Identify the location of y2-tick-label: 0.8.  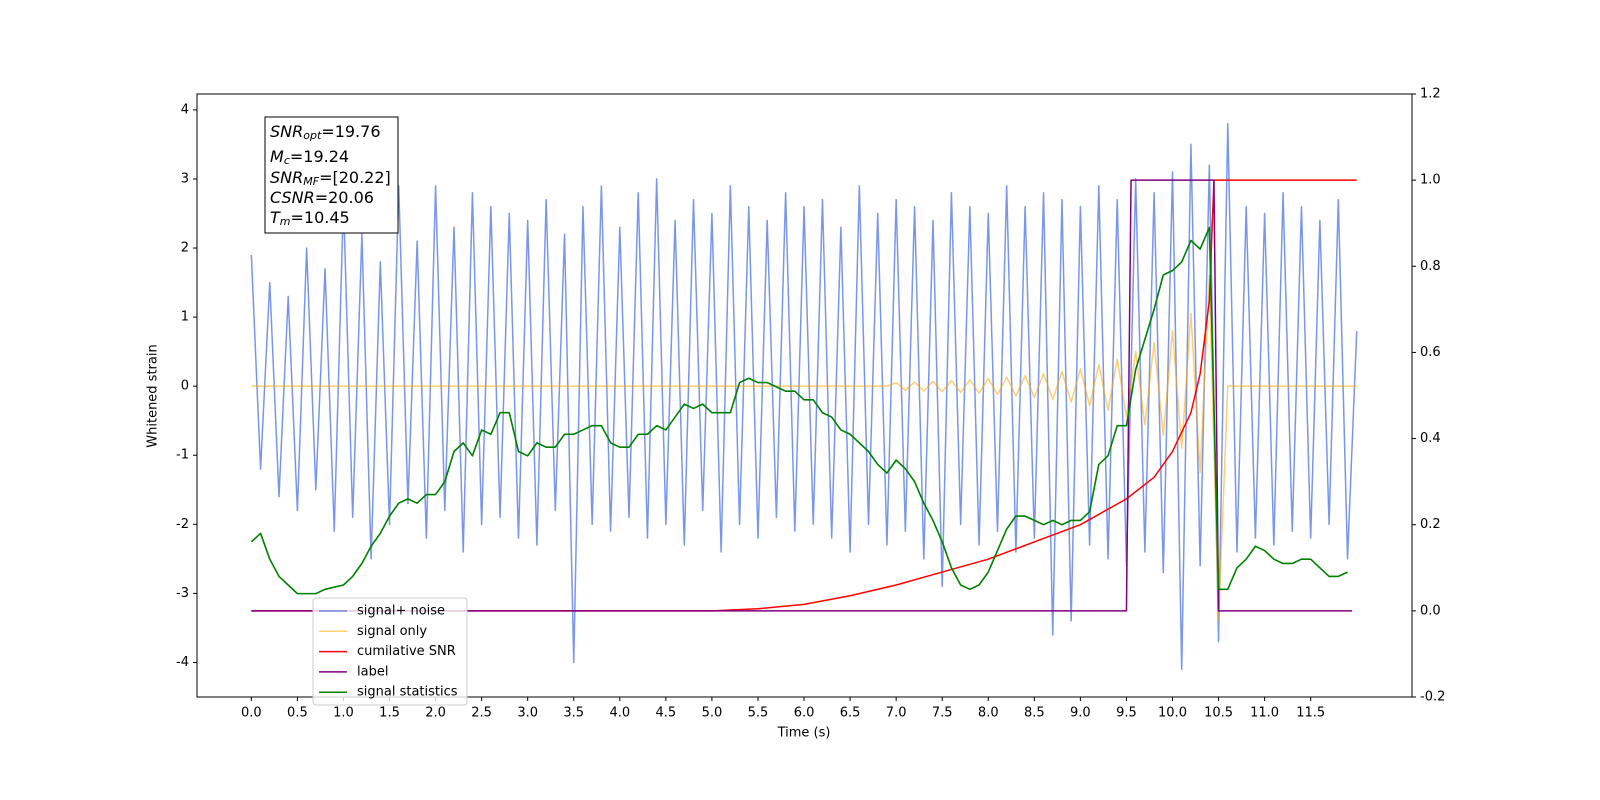
(1430, 266).